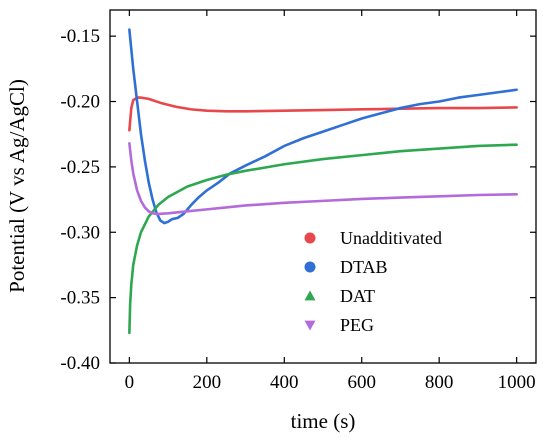 The height and width of the screenshot is (445, 550). I want to click on x-tick-label: 800, so click(439, 382).